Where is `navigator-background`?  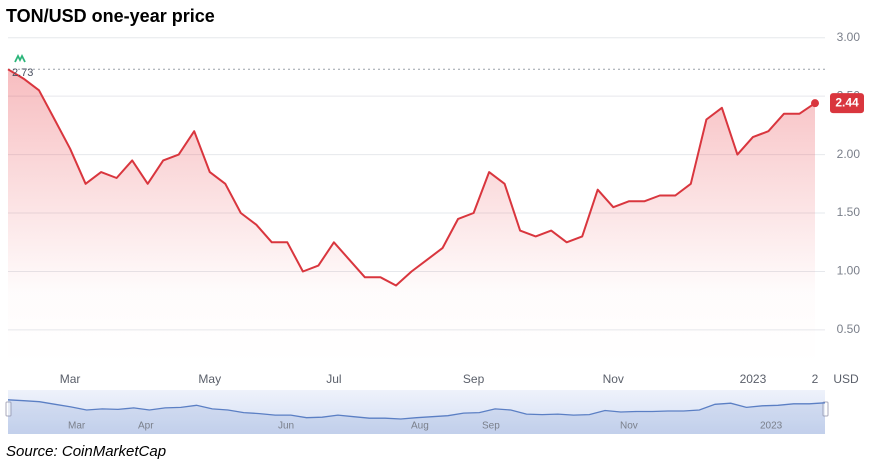 navigator-background is located at coordinates (416, 412).